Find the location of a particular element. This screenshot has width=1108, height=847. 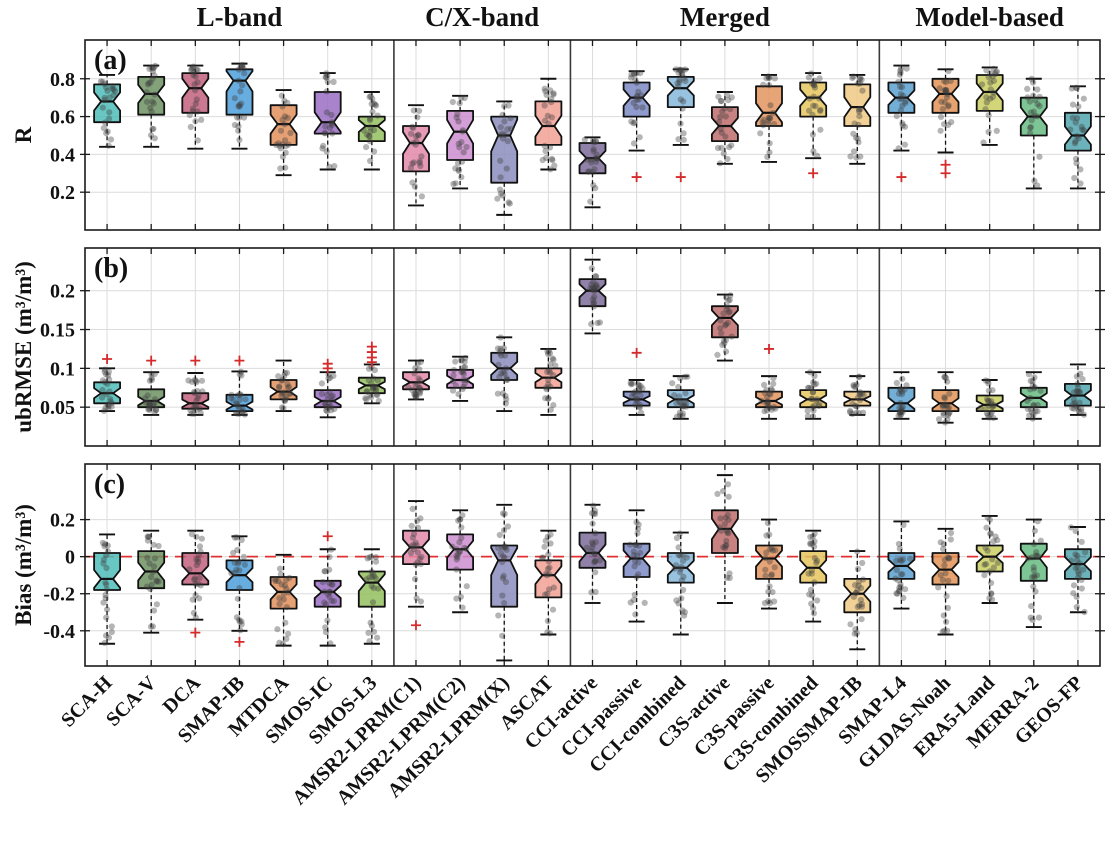

box-ASCAT is located at coordinates (548, 125).